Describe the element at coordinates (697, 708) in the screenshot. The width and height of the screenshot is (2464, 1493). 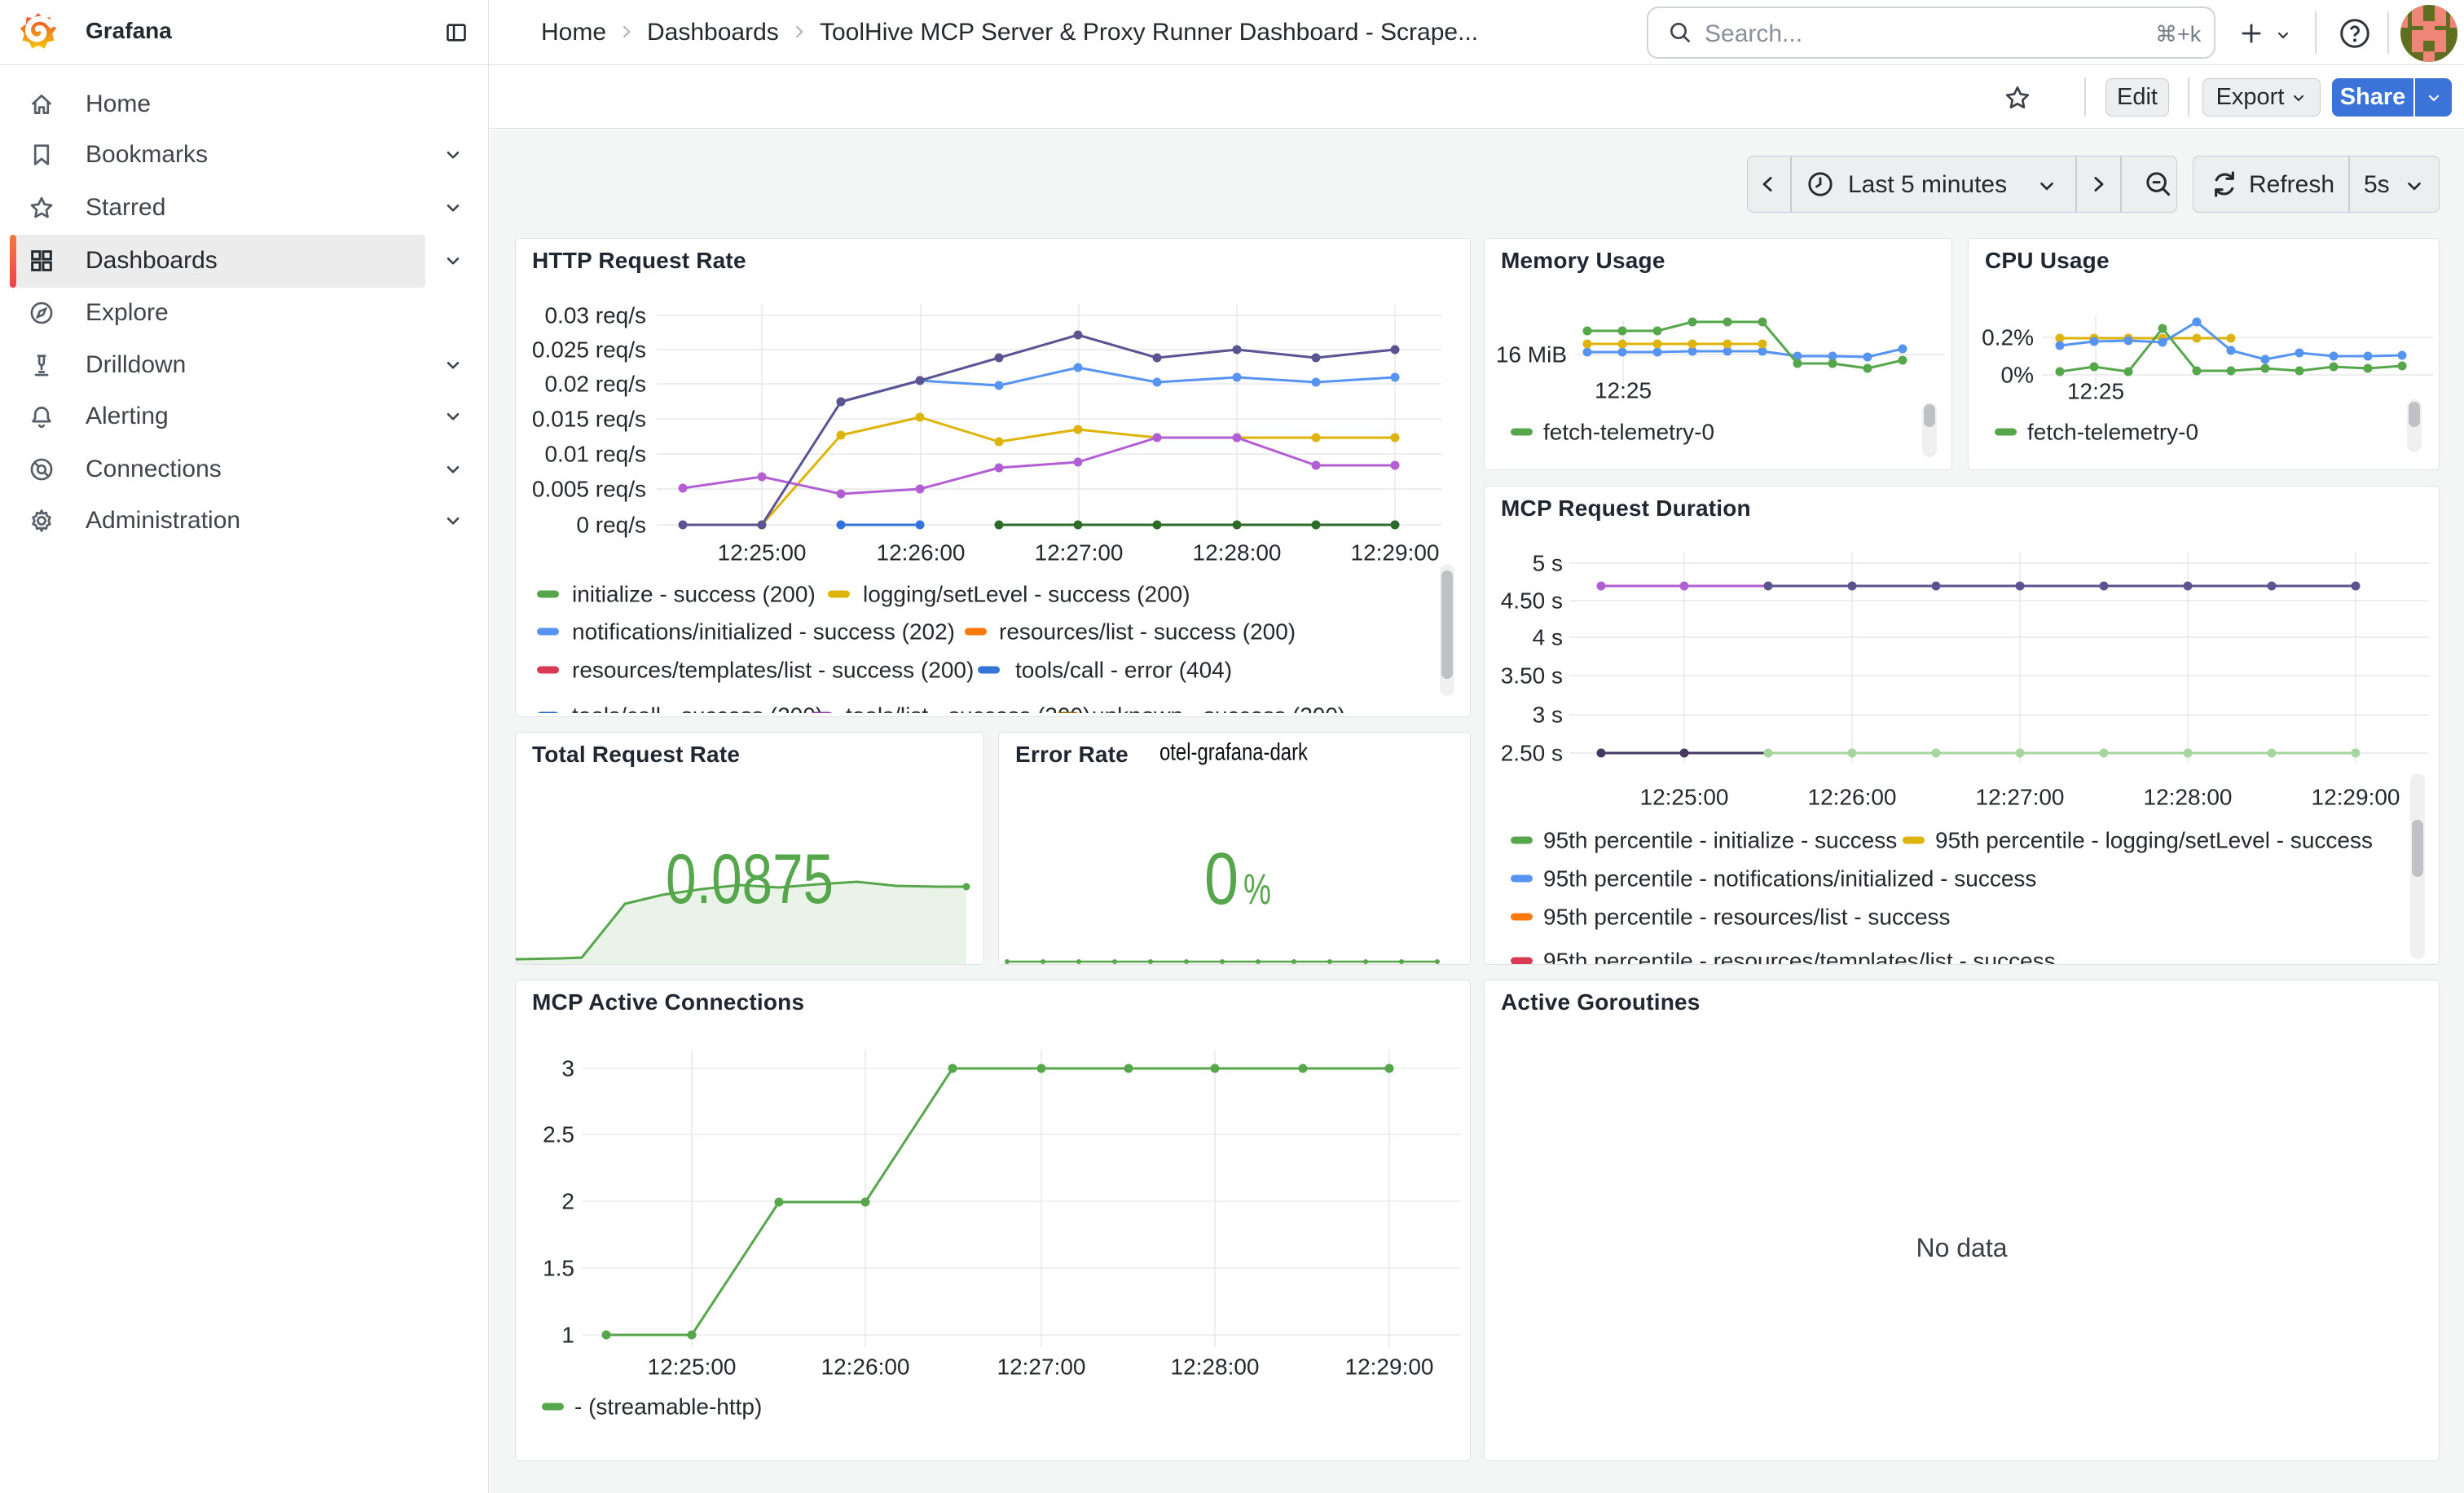
I see `svg-text: tools/call - success (200)` at that location.